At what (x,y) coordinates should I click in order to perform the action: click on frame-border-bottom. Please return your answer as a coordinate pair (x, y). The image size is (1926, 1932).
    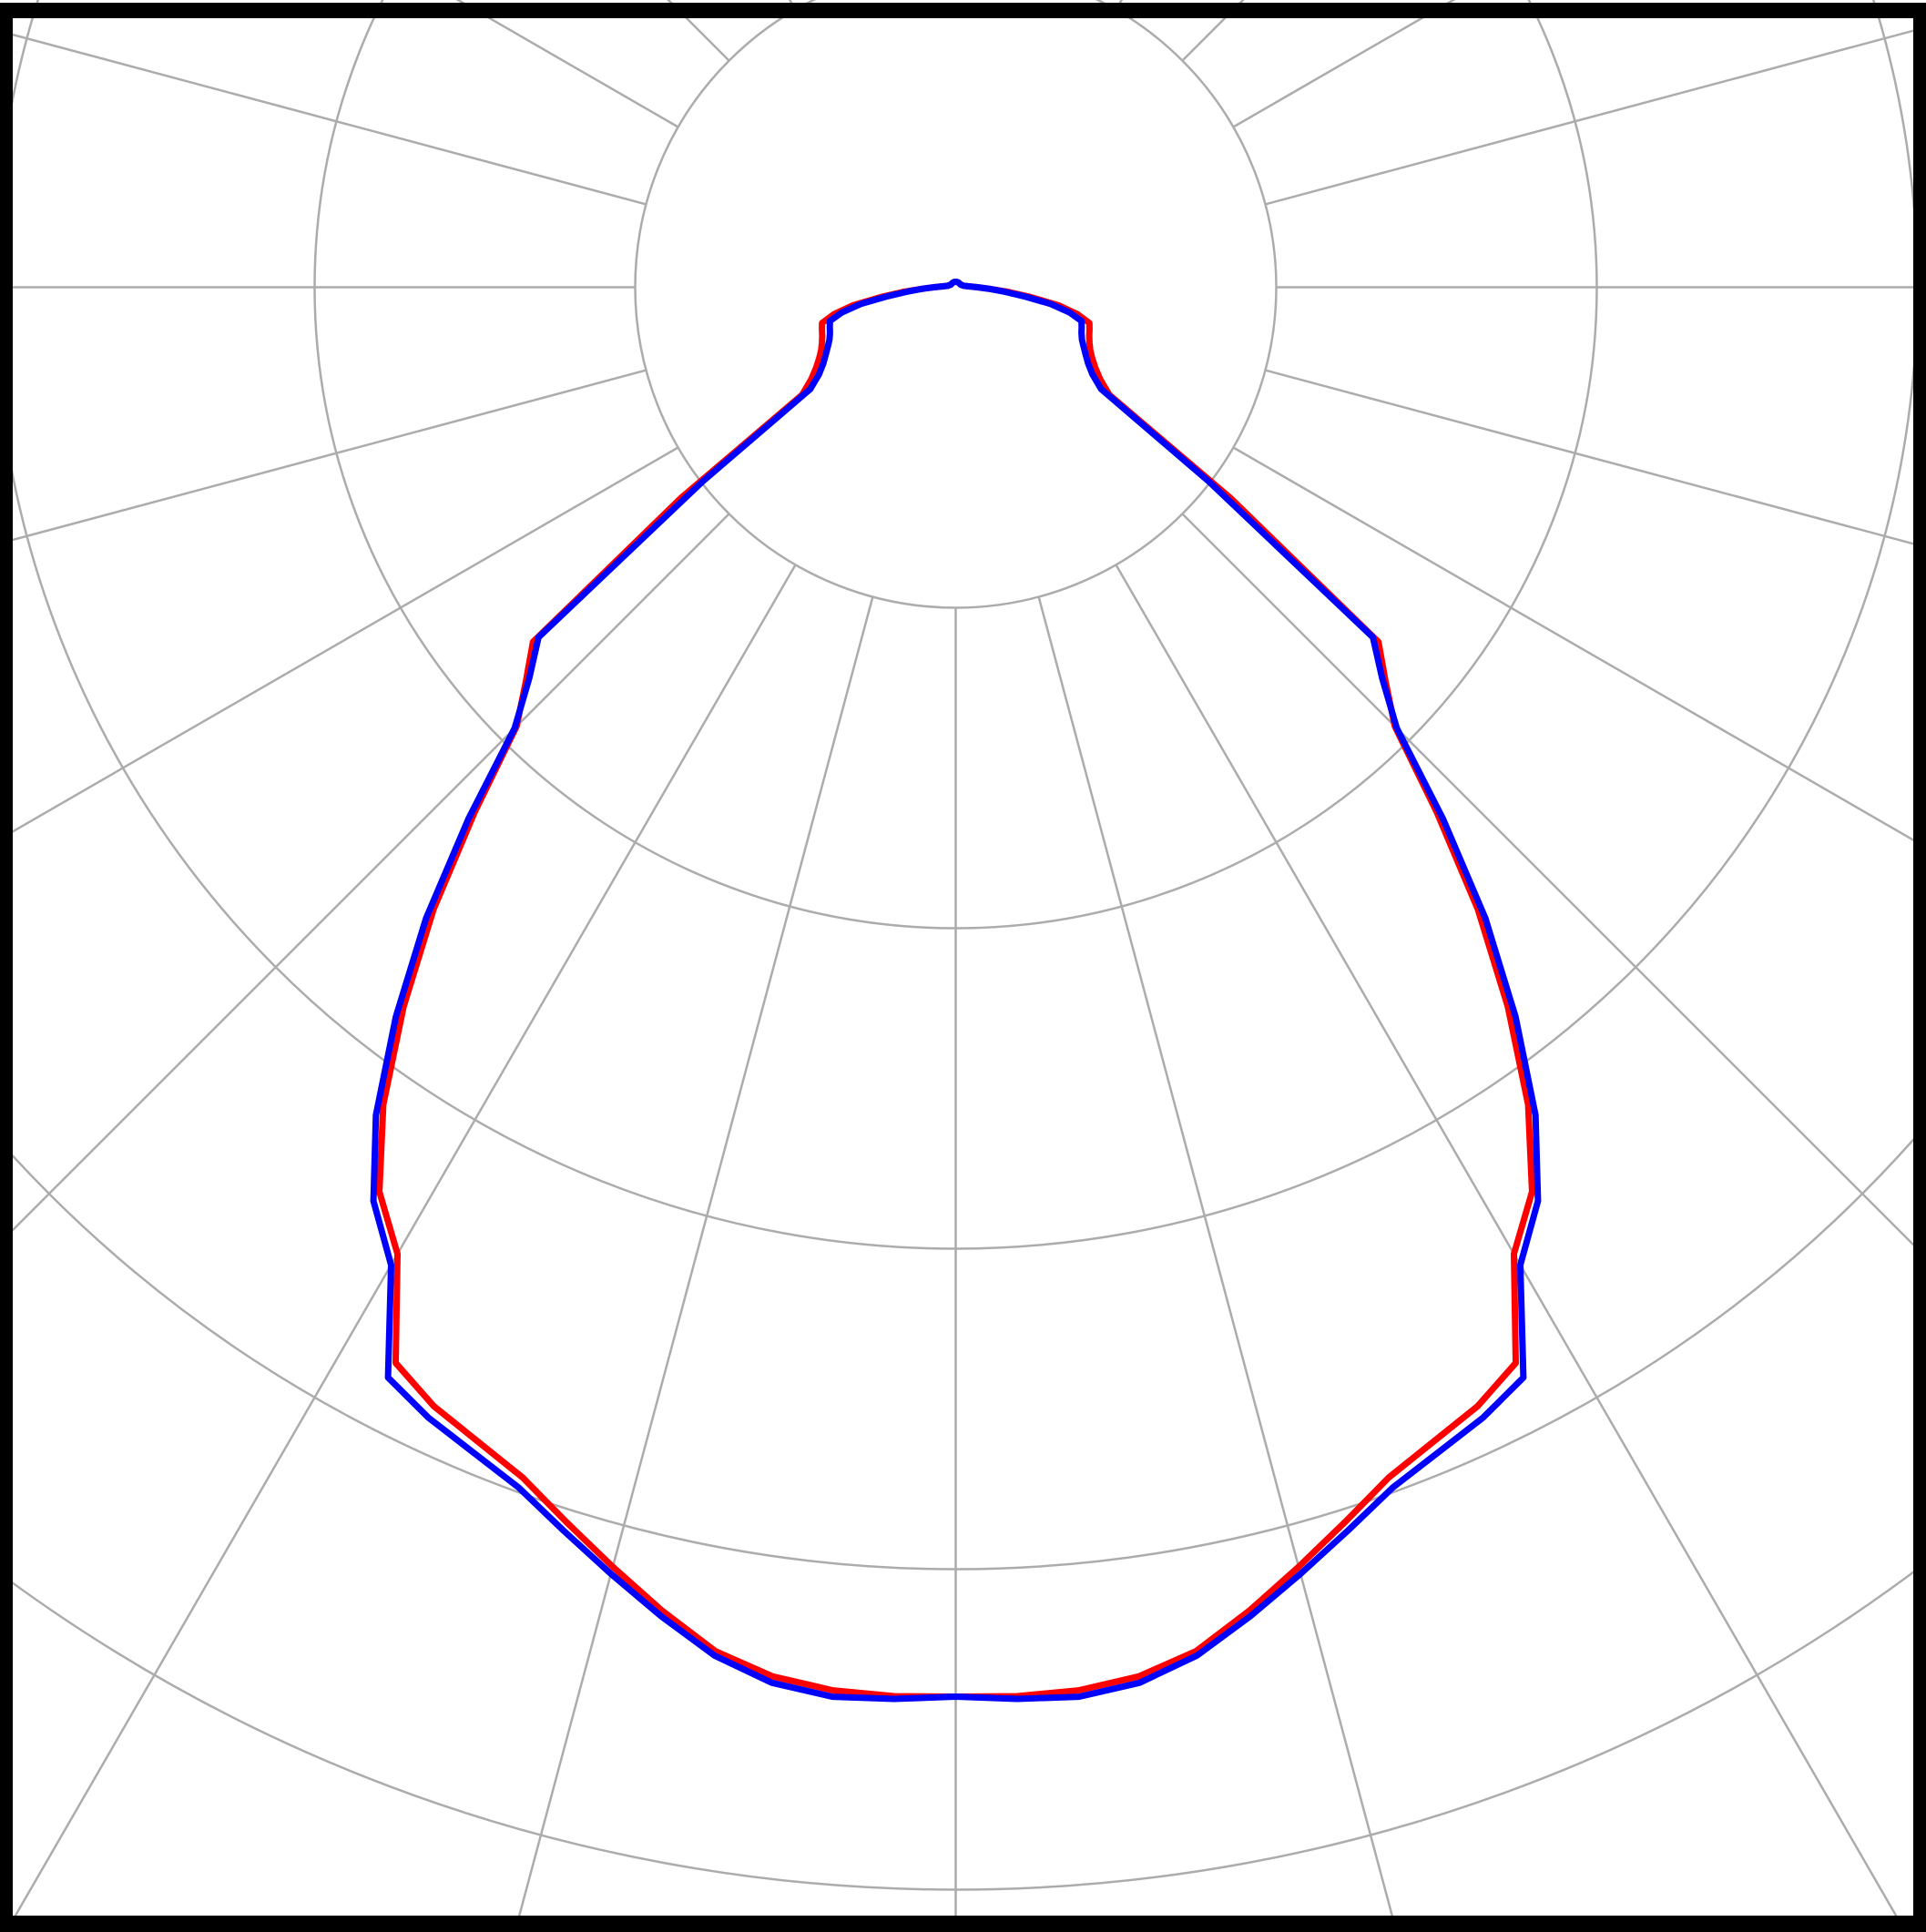
    Looking at the image, I should click on (963, 1924).